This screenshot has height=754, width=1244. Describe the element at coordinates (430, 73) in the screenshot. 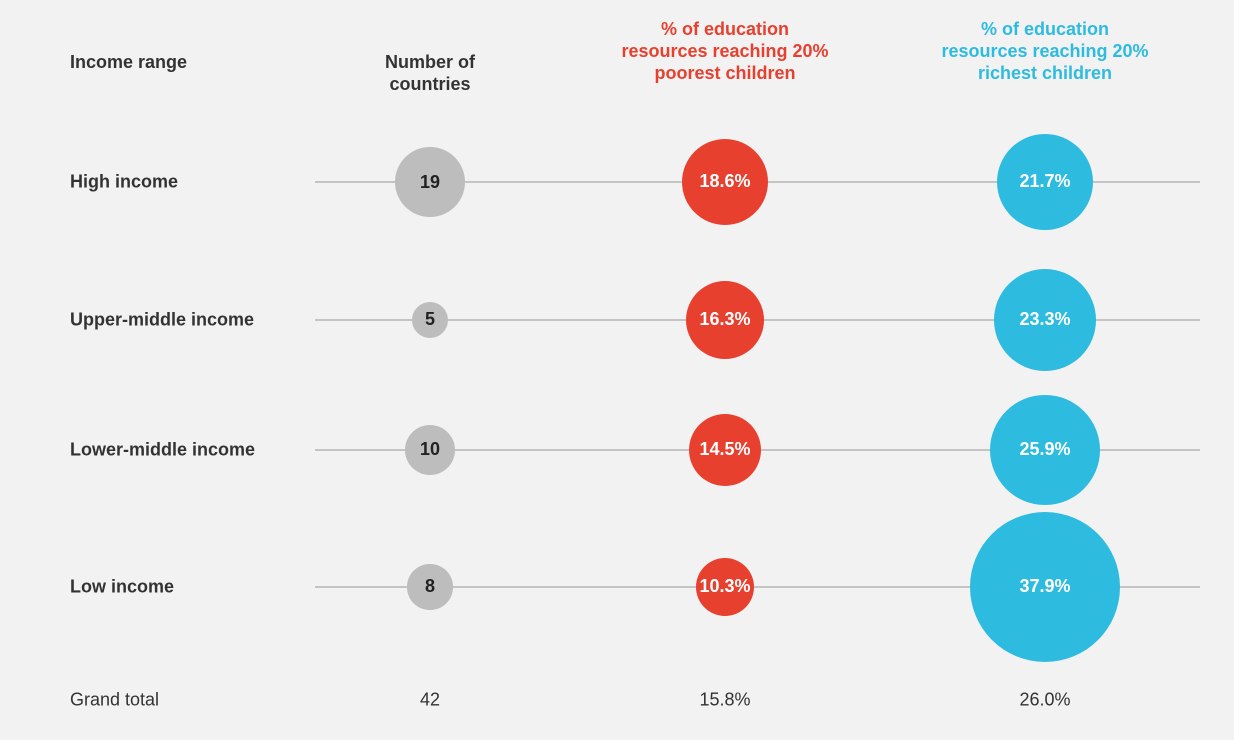

I see `column-header: Number of countries` at that location.